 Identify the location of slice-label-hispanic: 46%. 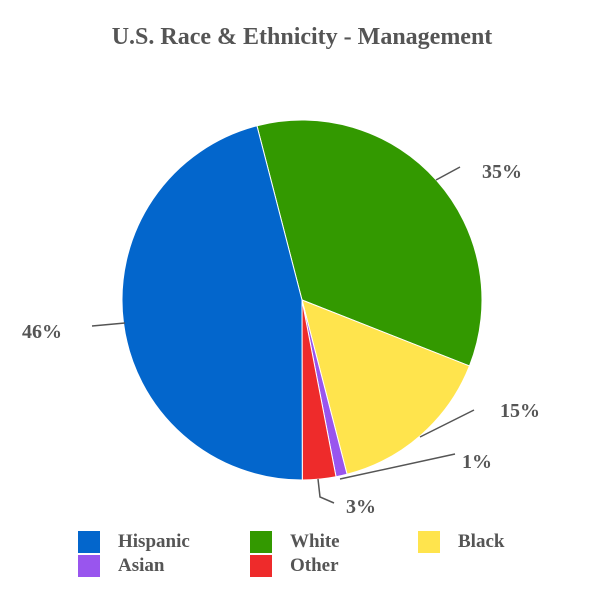
(42, 332).